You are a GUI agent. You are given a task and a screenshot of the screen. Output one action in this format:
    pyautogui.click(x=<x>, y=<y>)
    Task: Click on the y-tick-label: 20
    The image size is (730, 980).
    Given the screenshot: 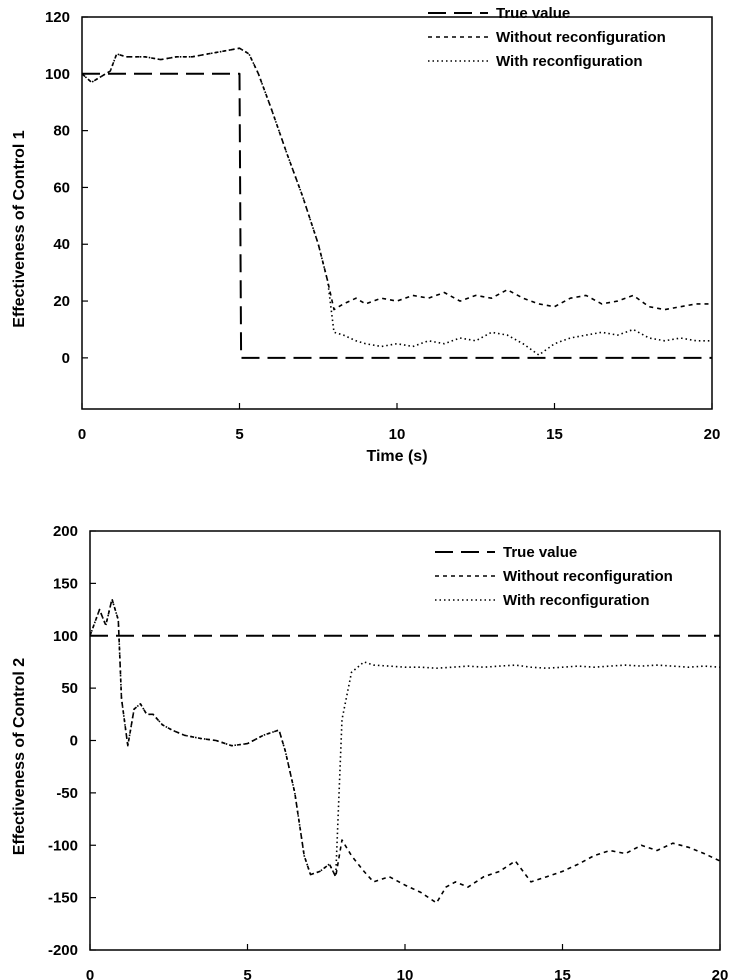 What is the action you would take?
    pyautogui.click(x=61, y=301)
    